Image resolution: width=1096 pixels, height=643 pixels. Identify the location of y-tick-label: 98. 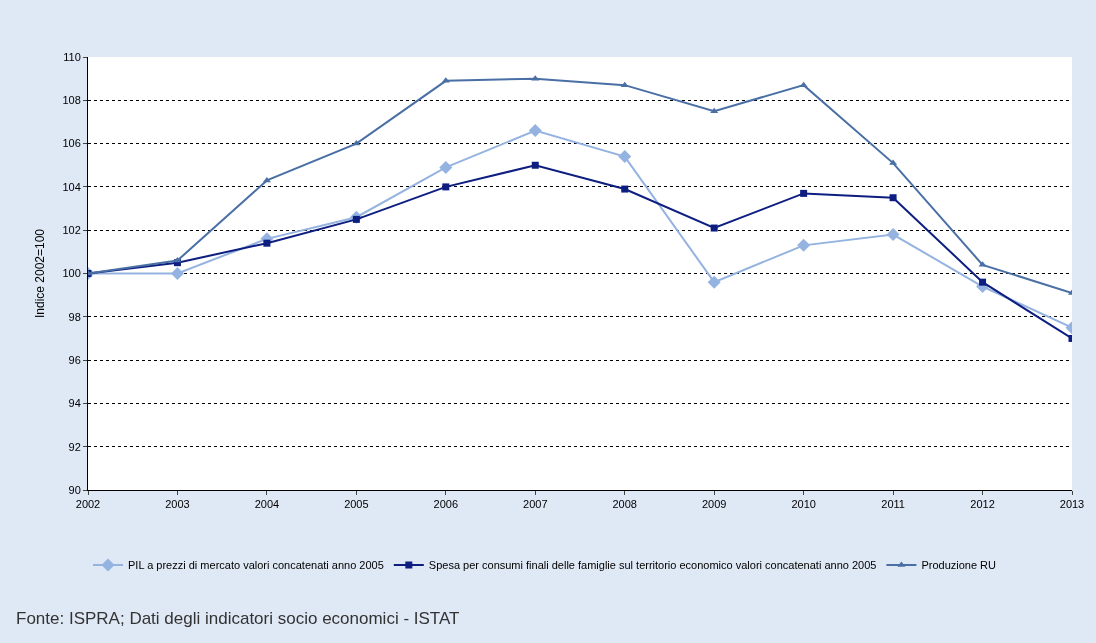
(74, 316).